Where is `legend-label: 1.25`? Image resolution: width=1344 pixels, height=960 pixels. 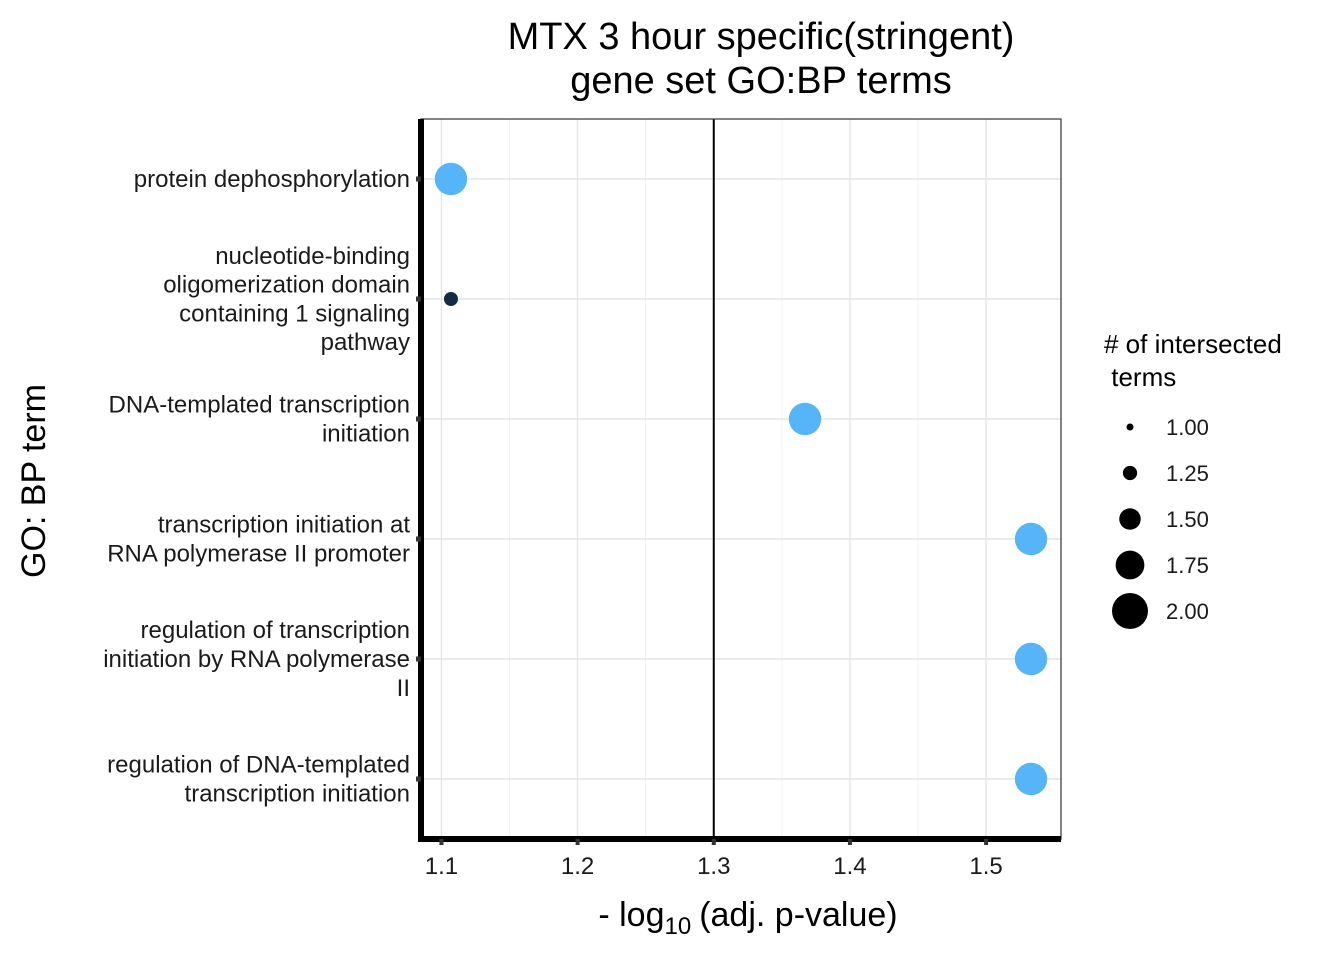 legend-label: 1.25 is located at coordinates (1187, 473).